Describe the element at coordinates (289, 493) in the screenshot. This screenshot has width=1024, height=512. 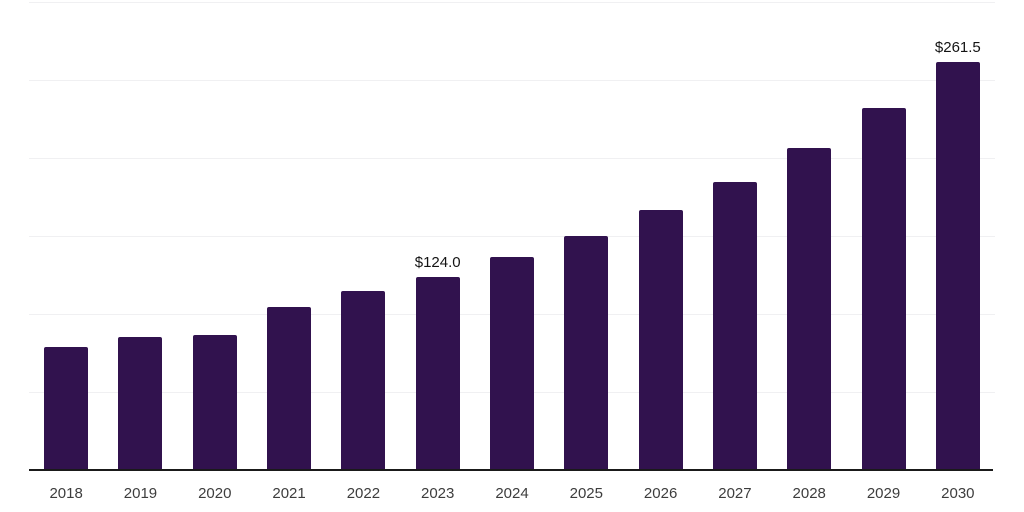
I see `x-tick-label-2021: 2021` at that location.